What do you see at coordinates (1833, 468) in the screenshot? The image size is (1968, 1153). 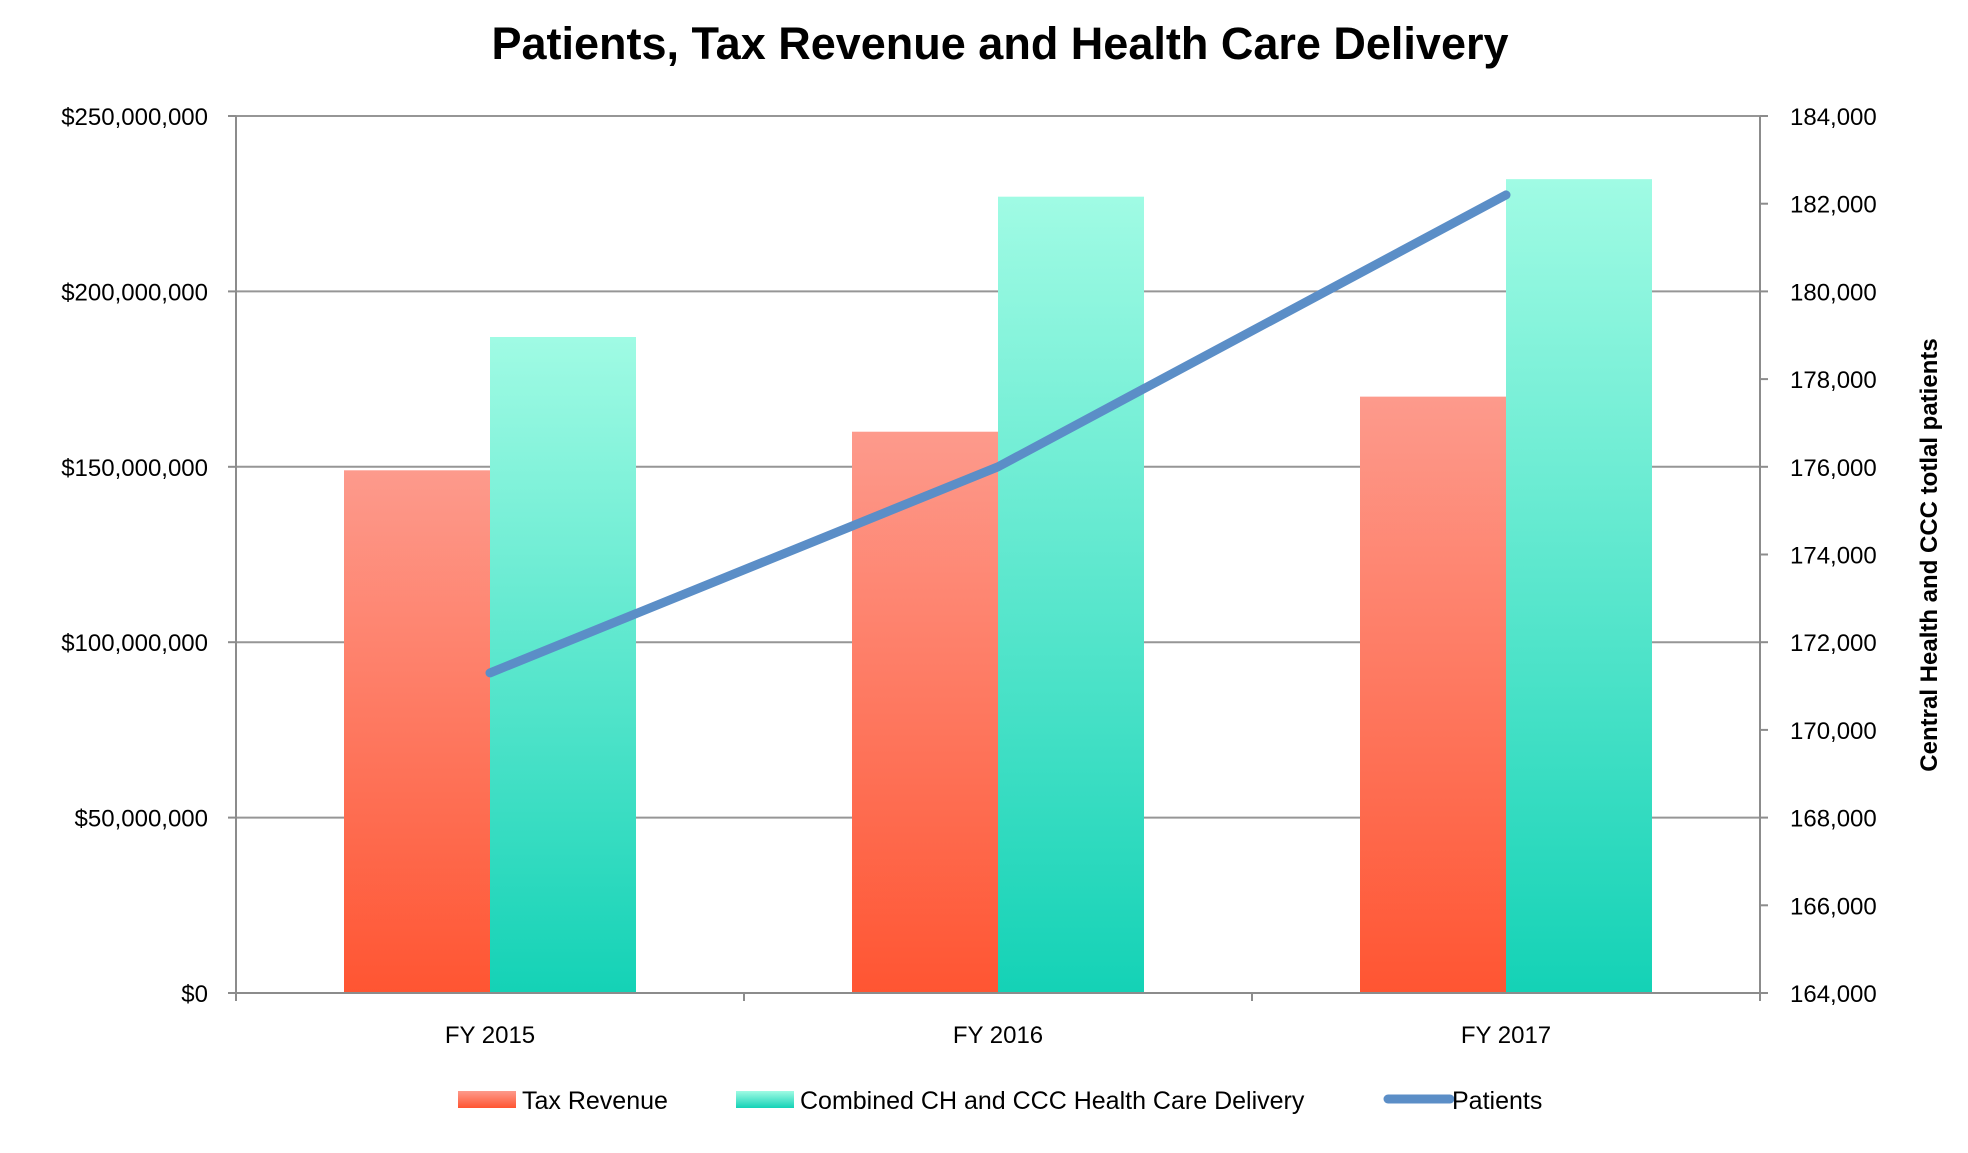 I see `right-tick-label: 176,000` at bounding box center [1833, 468].